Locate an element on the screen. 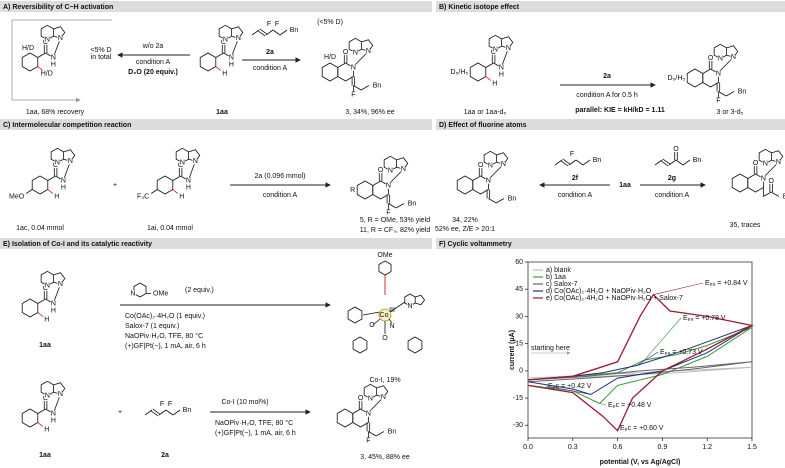 The width and height of the screenshot is (785, 468). x-tick-label: 0.0 is located at coordinates (528, 447).